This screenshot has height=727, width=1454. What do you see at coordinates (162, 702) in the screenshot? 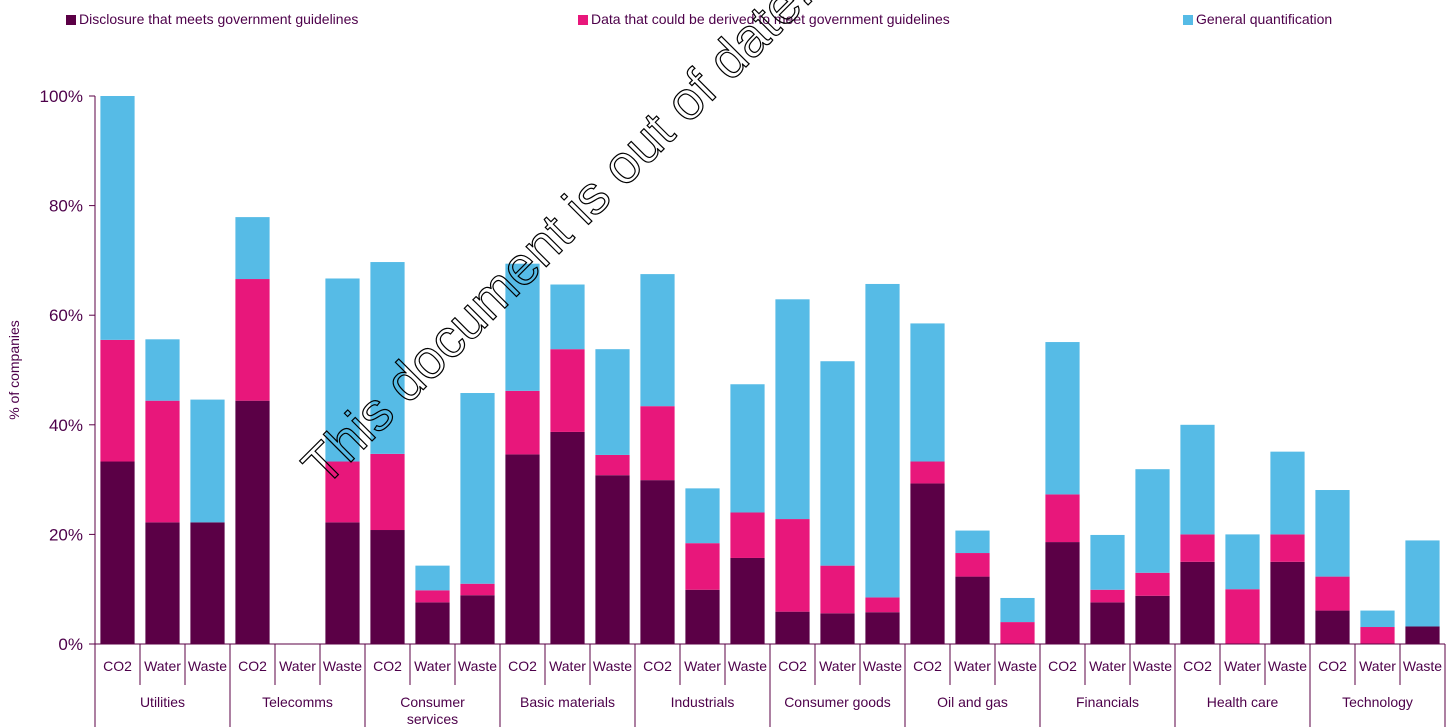
I see `group-label: Utilities` at bounding box center [162, 702].